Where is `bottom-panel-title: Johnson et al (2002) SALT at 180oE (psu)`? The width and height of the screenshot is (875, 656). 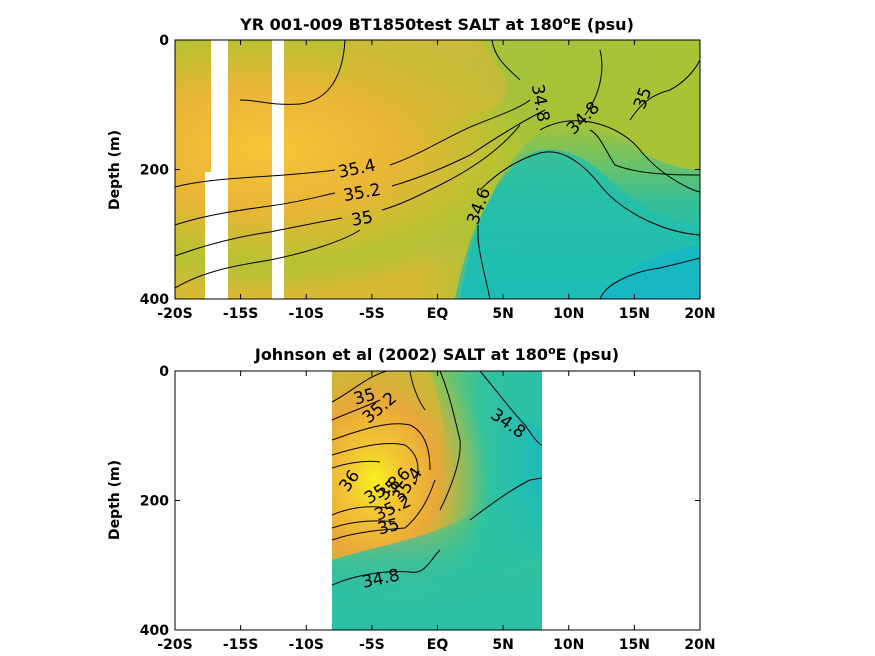
bottom-panel-title: Johnson et al (2002) SALT at 180oE (psu) is located at coordinates (436, 354).